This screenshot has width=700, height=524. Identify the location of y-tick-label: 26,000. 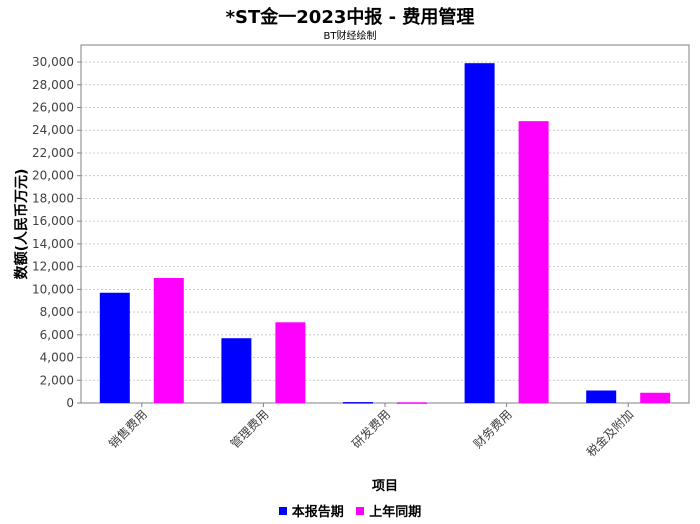
(53, 108).